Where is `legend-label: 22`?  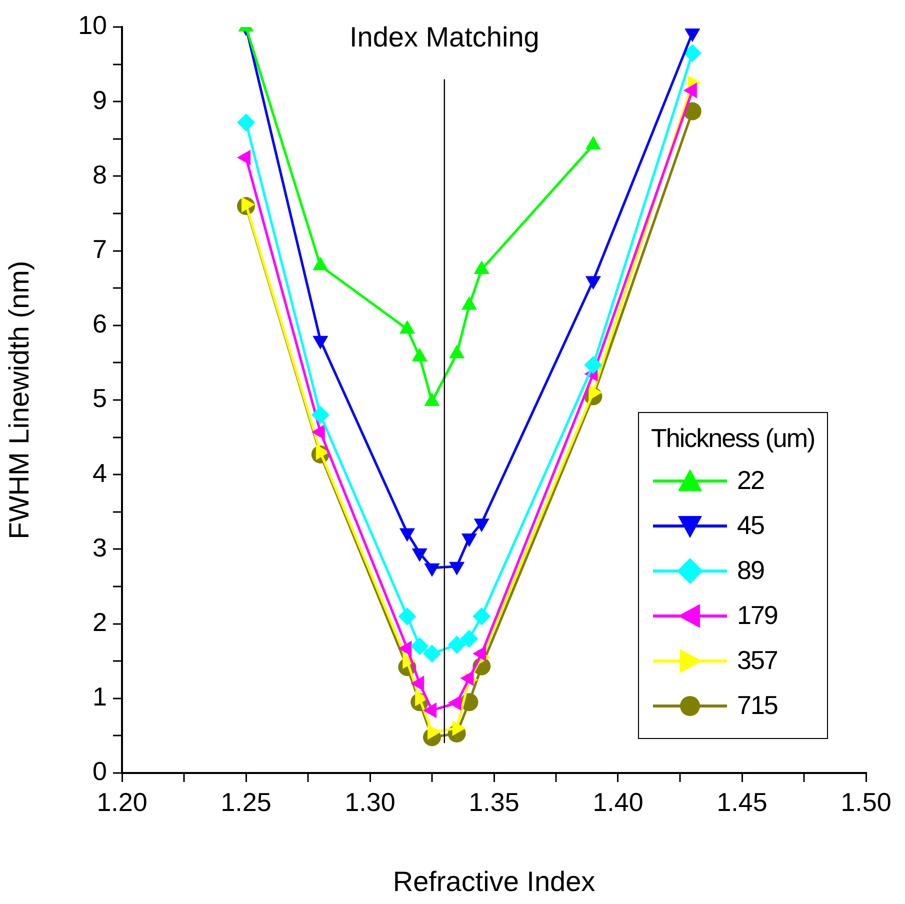 legend-label: 22 is located at coordinates (750, 480).